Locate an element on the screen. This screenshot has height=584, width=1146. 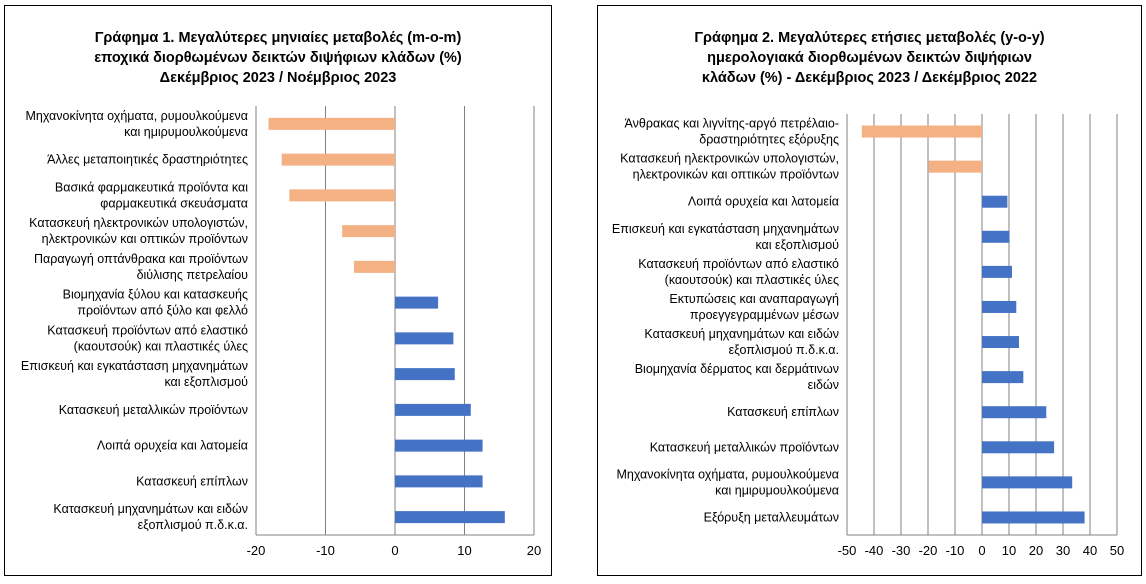
chart-title-line: Δεκέμβριος 2023 / Νοέμβριος 2023 is located at coordinates (278, 78).